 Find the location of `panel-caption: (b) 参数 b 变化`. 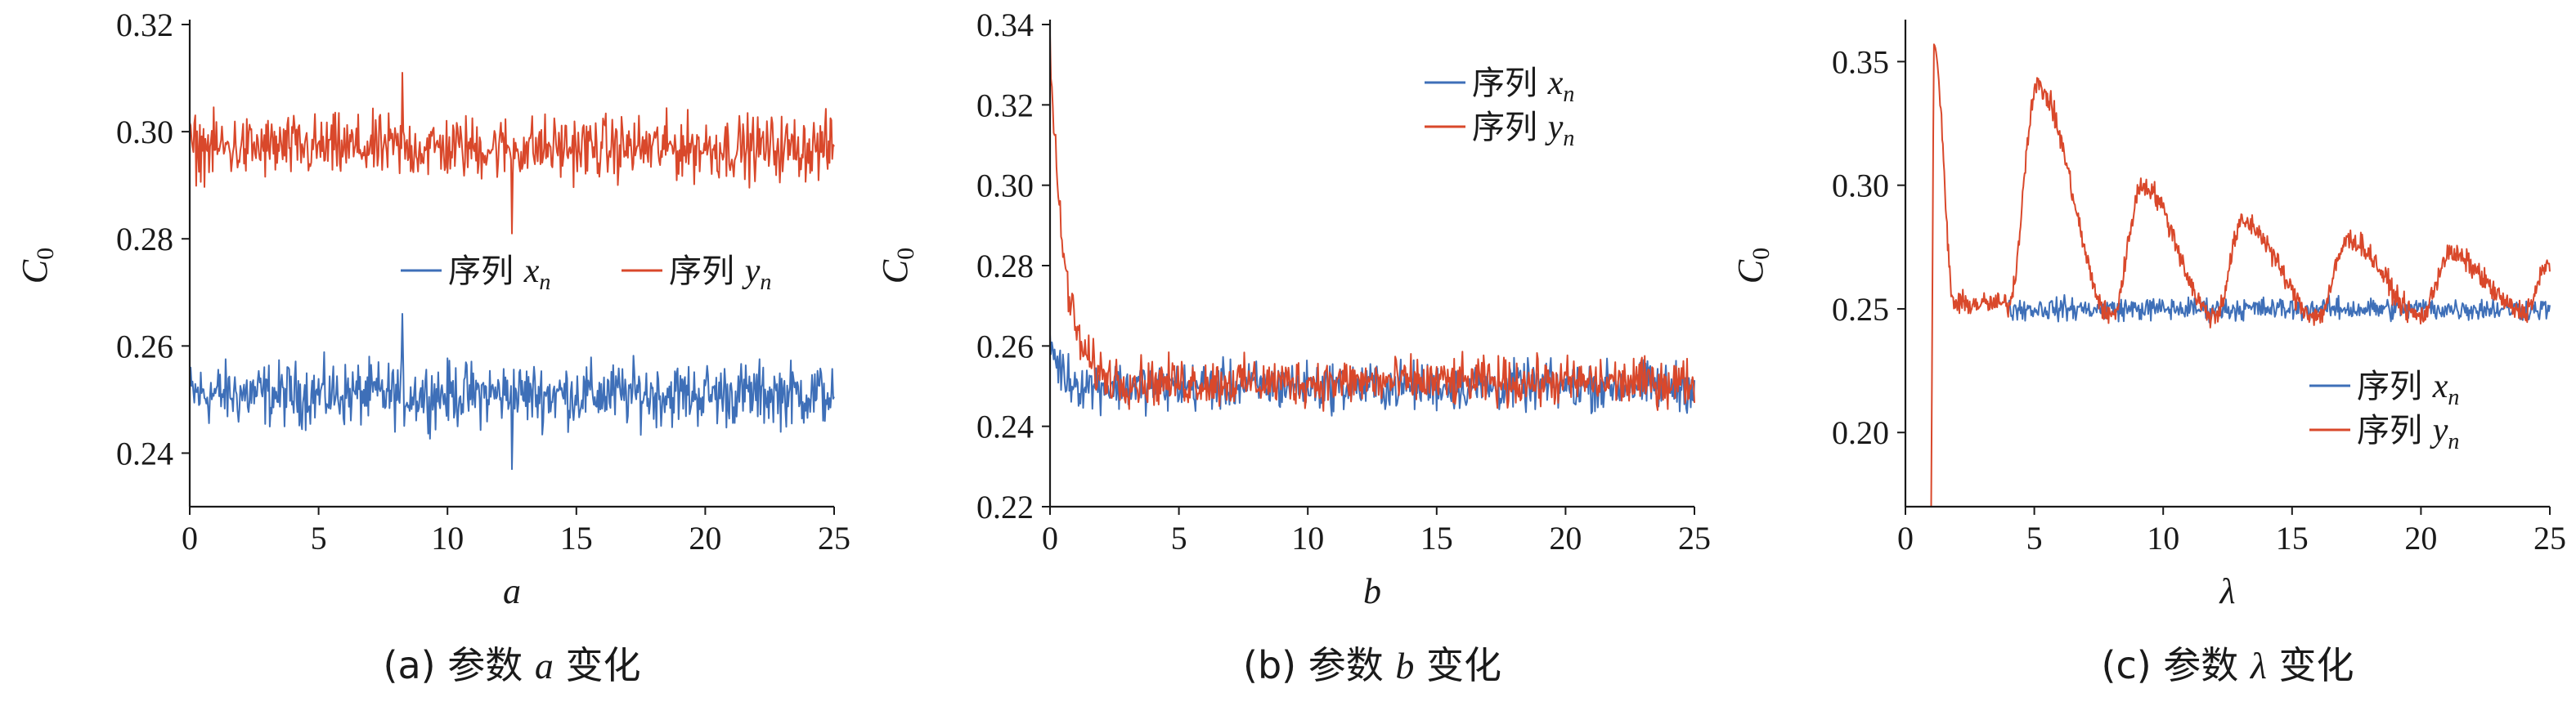

panel-caption: (b) 参数 b 变化 is located at coordinates (1372, 665).